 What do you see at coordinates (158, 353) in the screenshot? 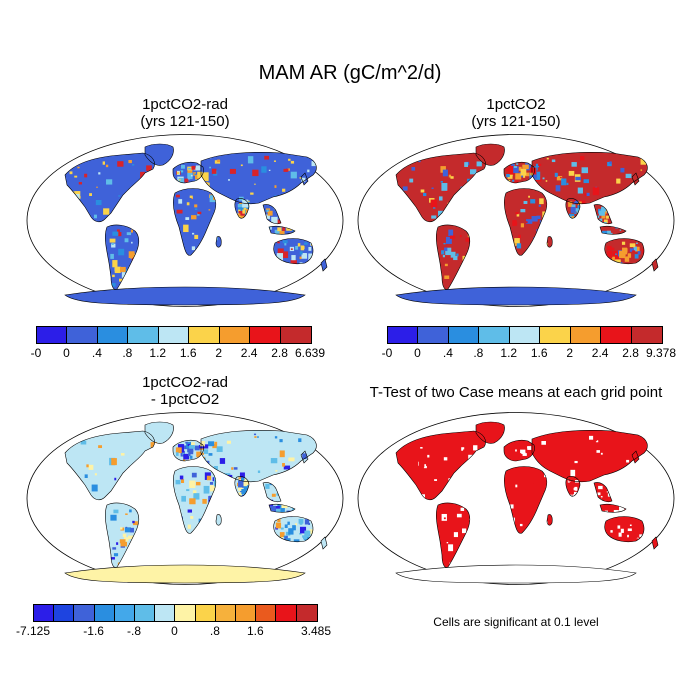
I see `colorbar-1-tick-label: 1.2` at bounding box center [158, 353].